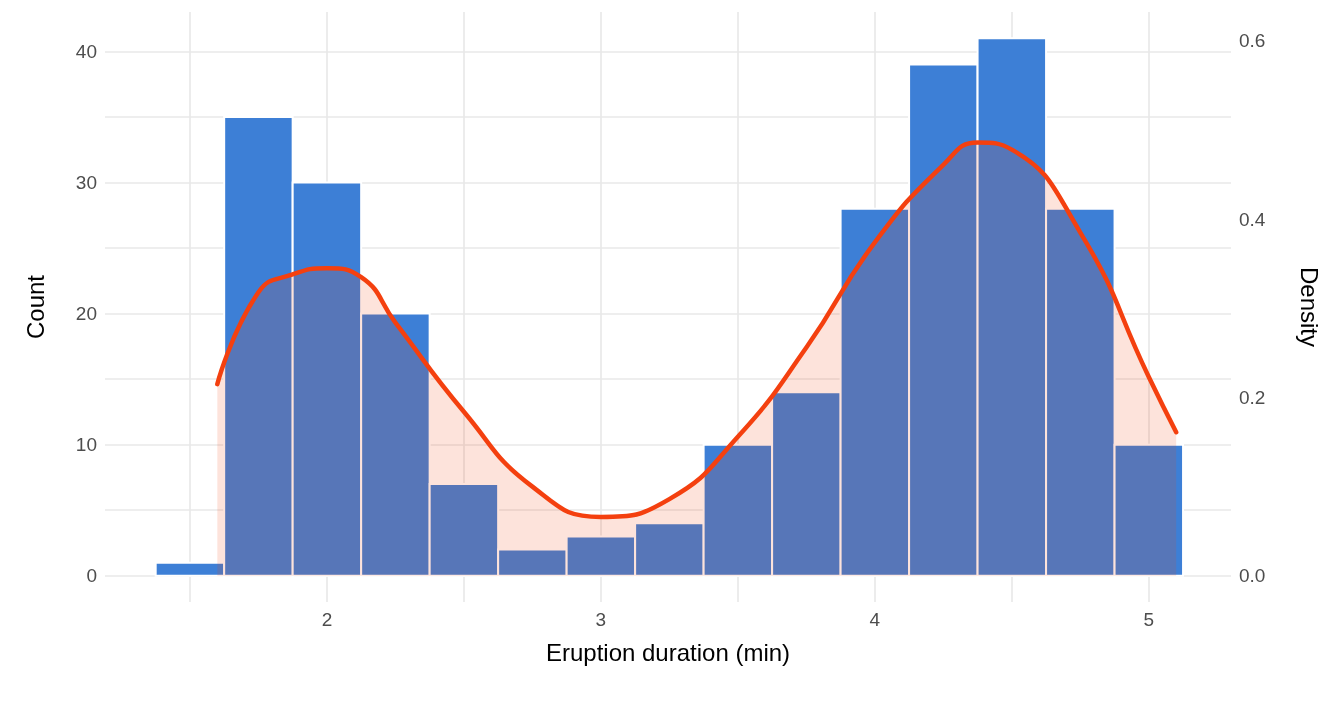  I want to click on x-tick-label: 5, so click(1149, 619).